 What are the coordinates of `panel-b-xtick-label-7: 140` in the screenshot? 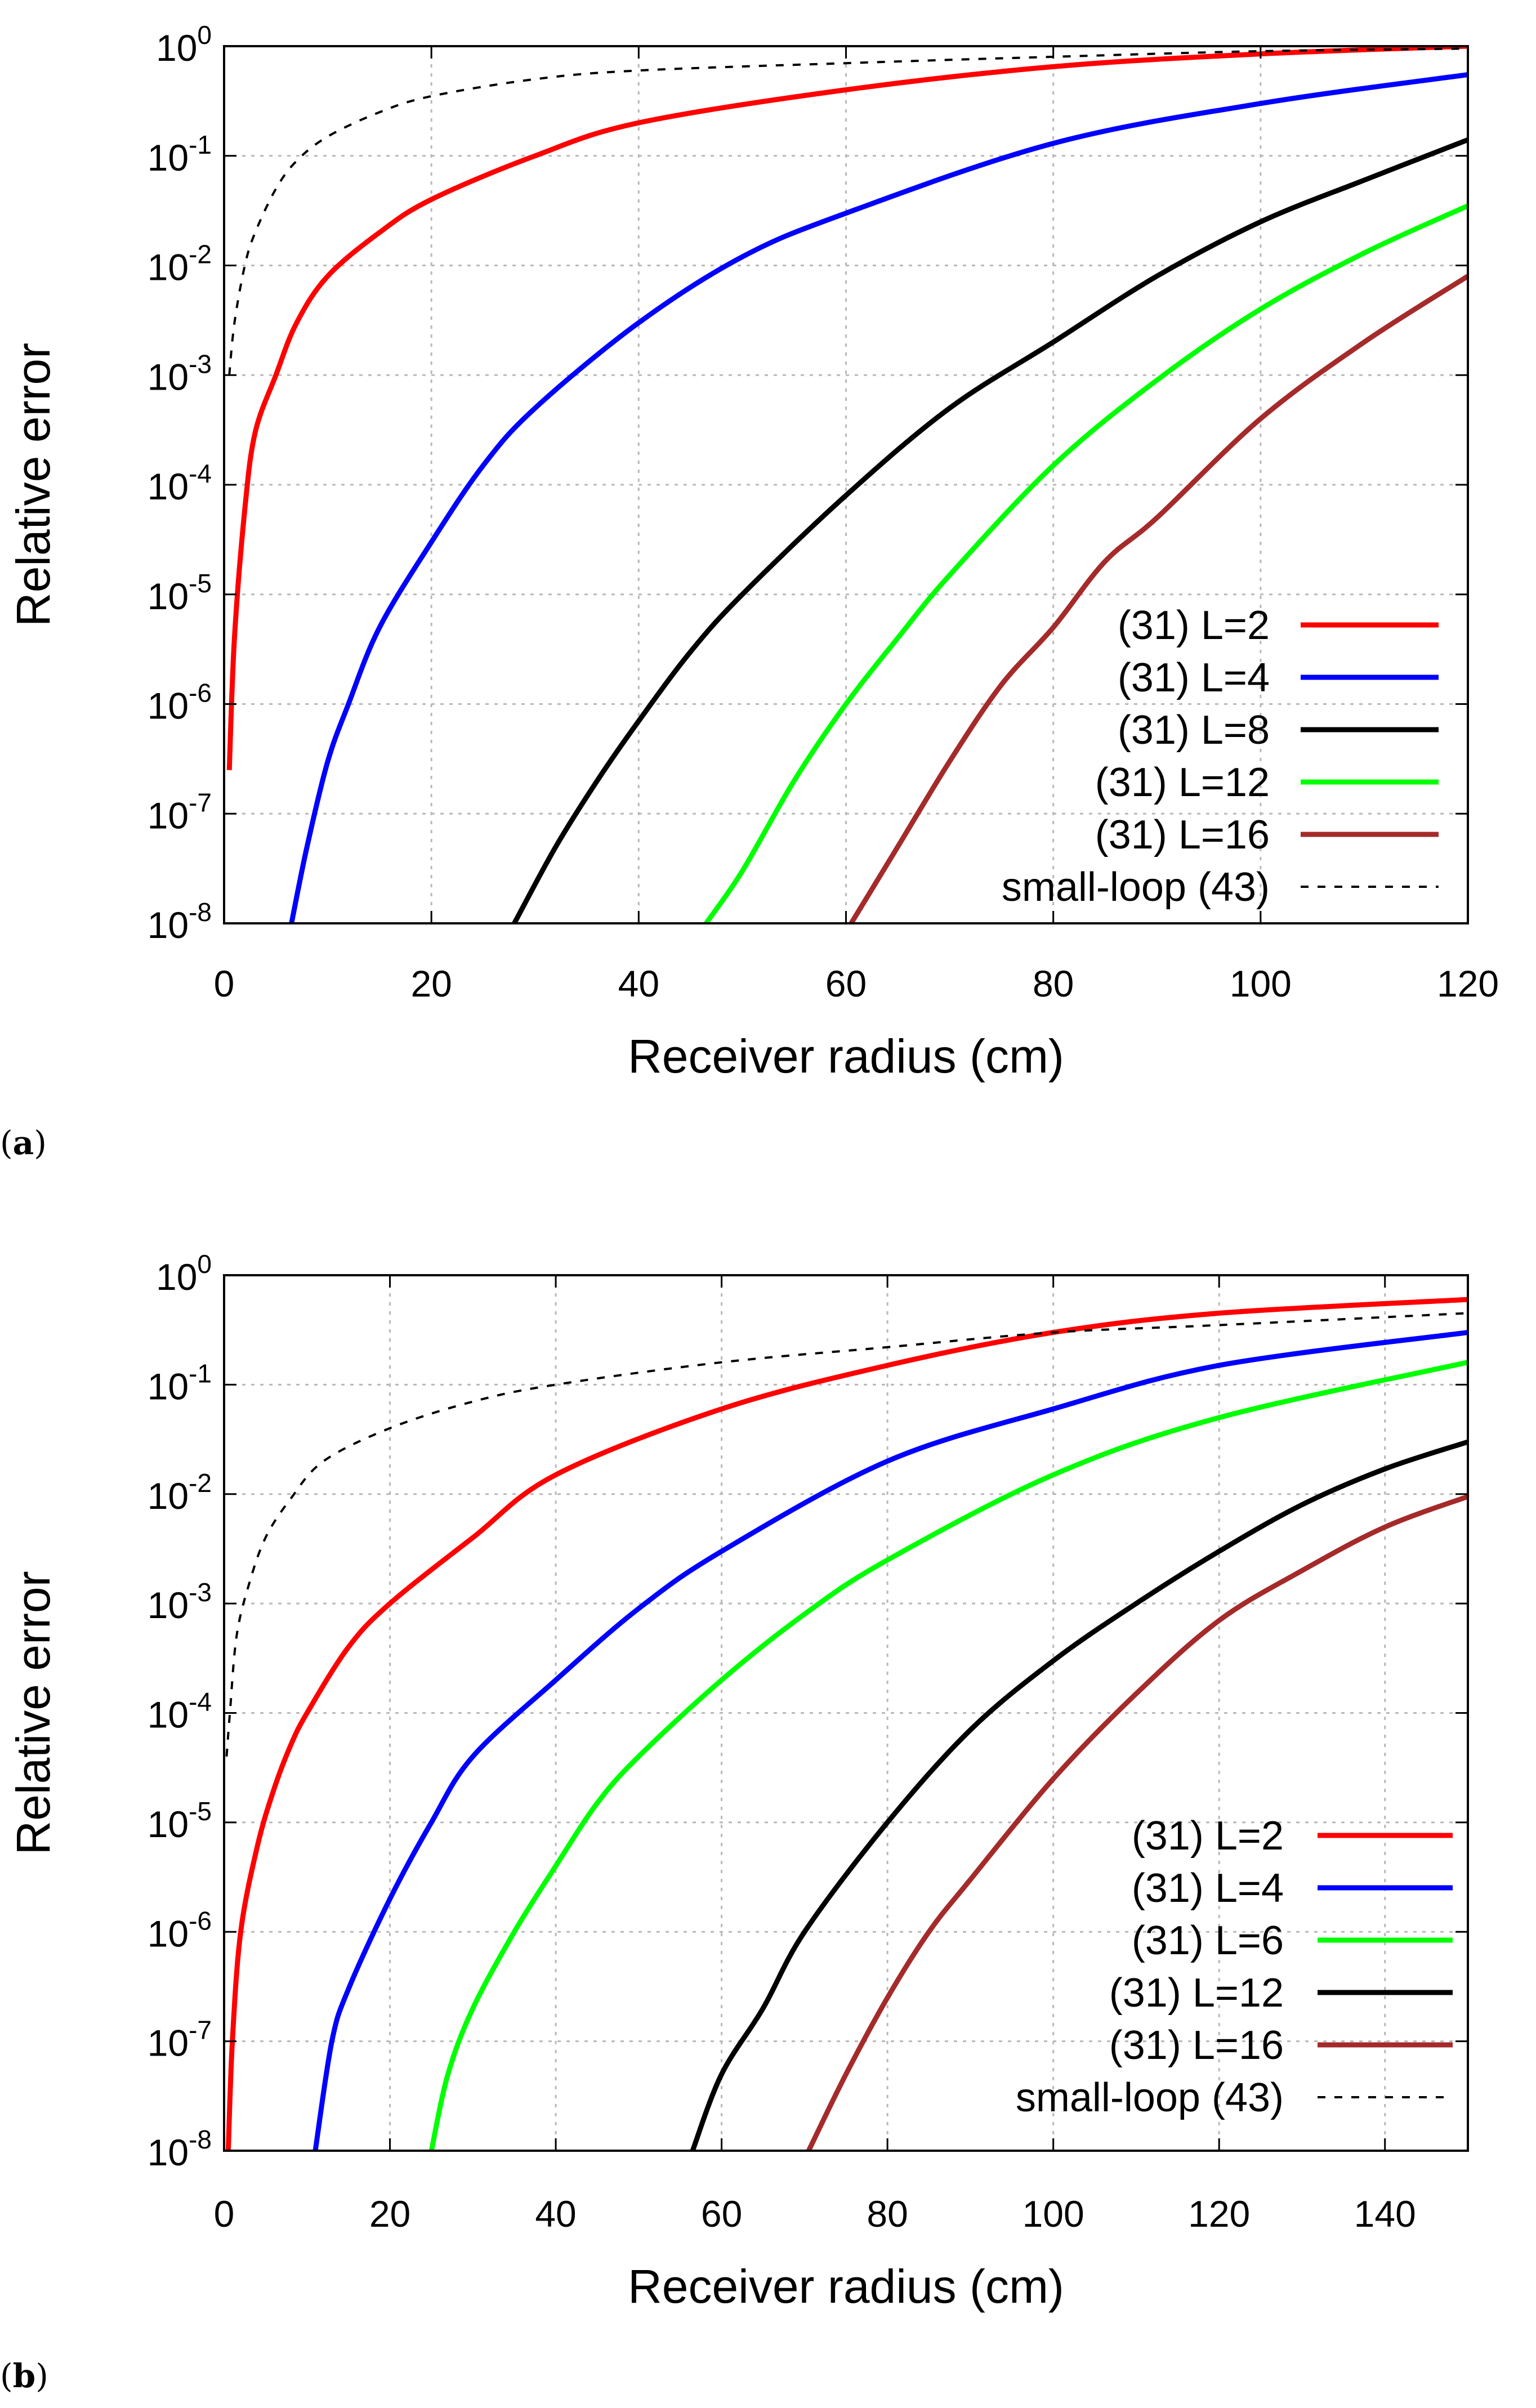 It's located at (1385, 2214).